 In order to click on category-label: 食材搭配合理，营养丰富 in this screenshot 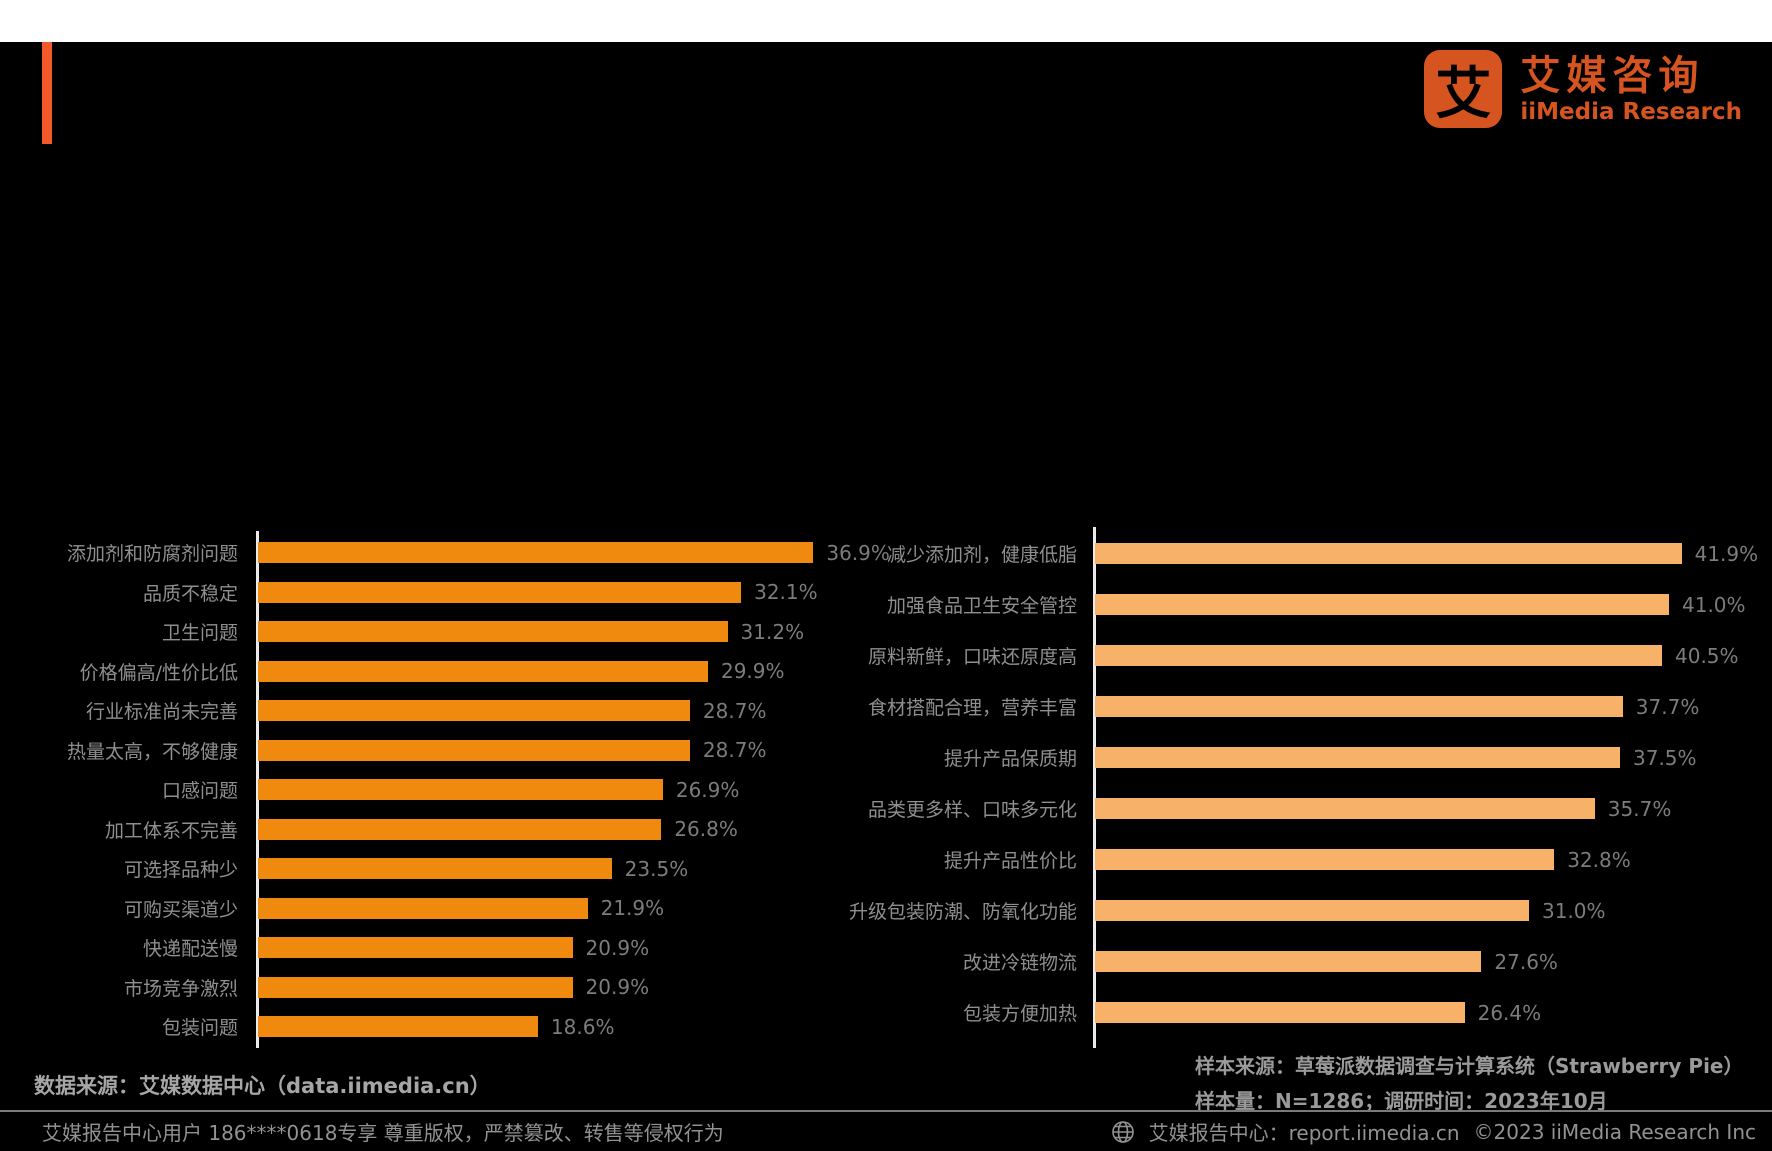, I will do `click(972, 708)`.